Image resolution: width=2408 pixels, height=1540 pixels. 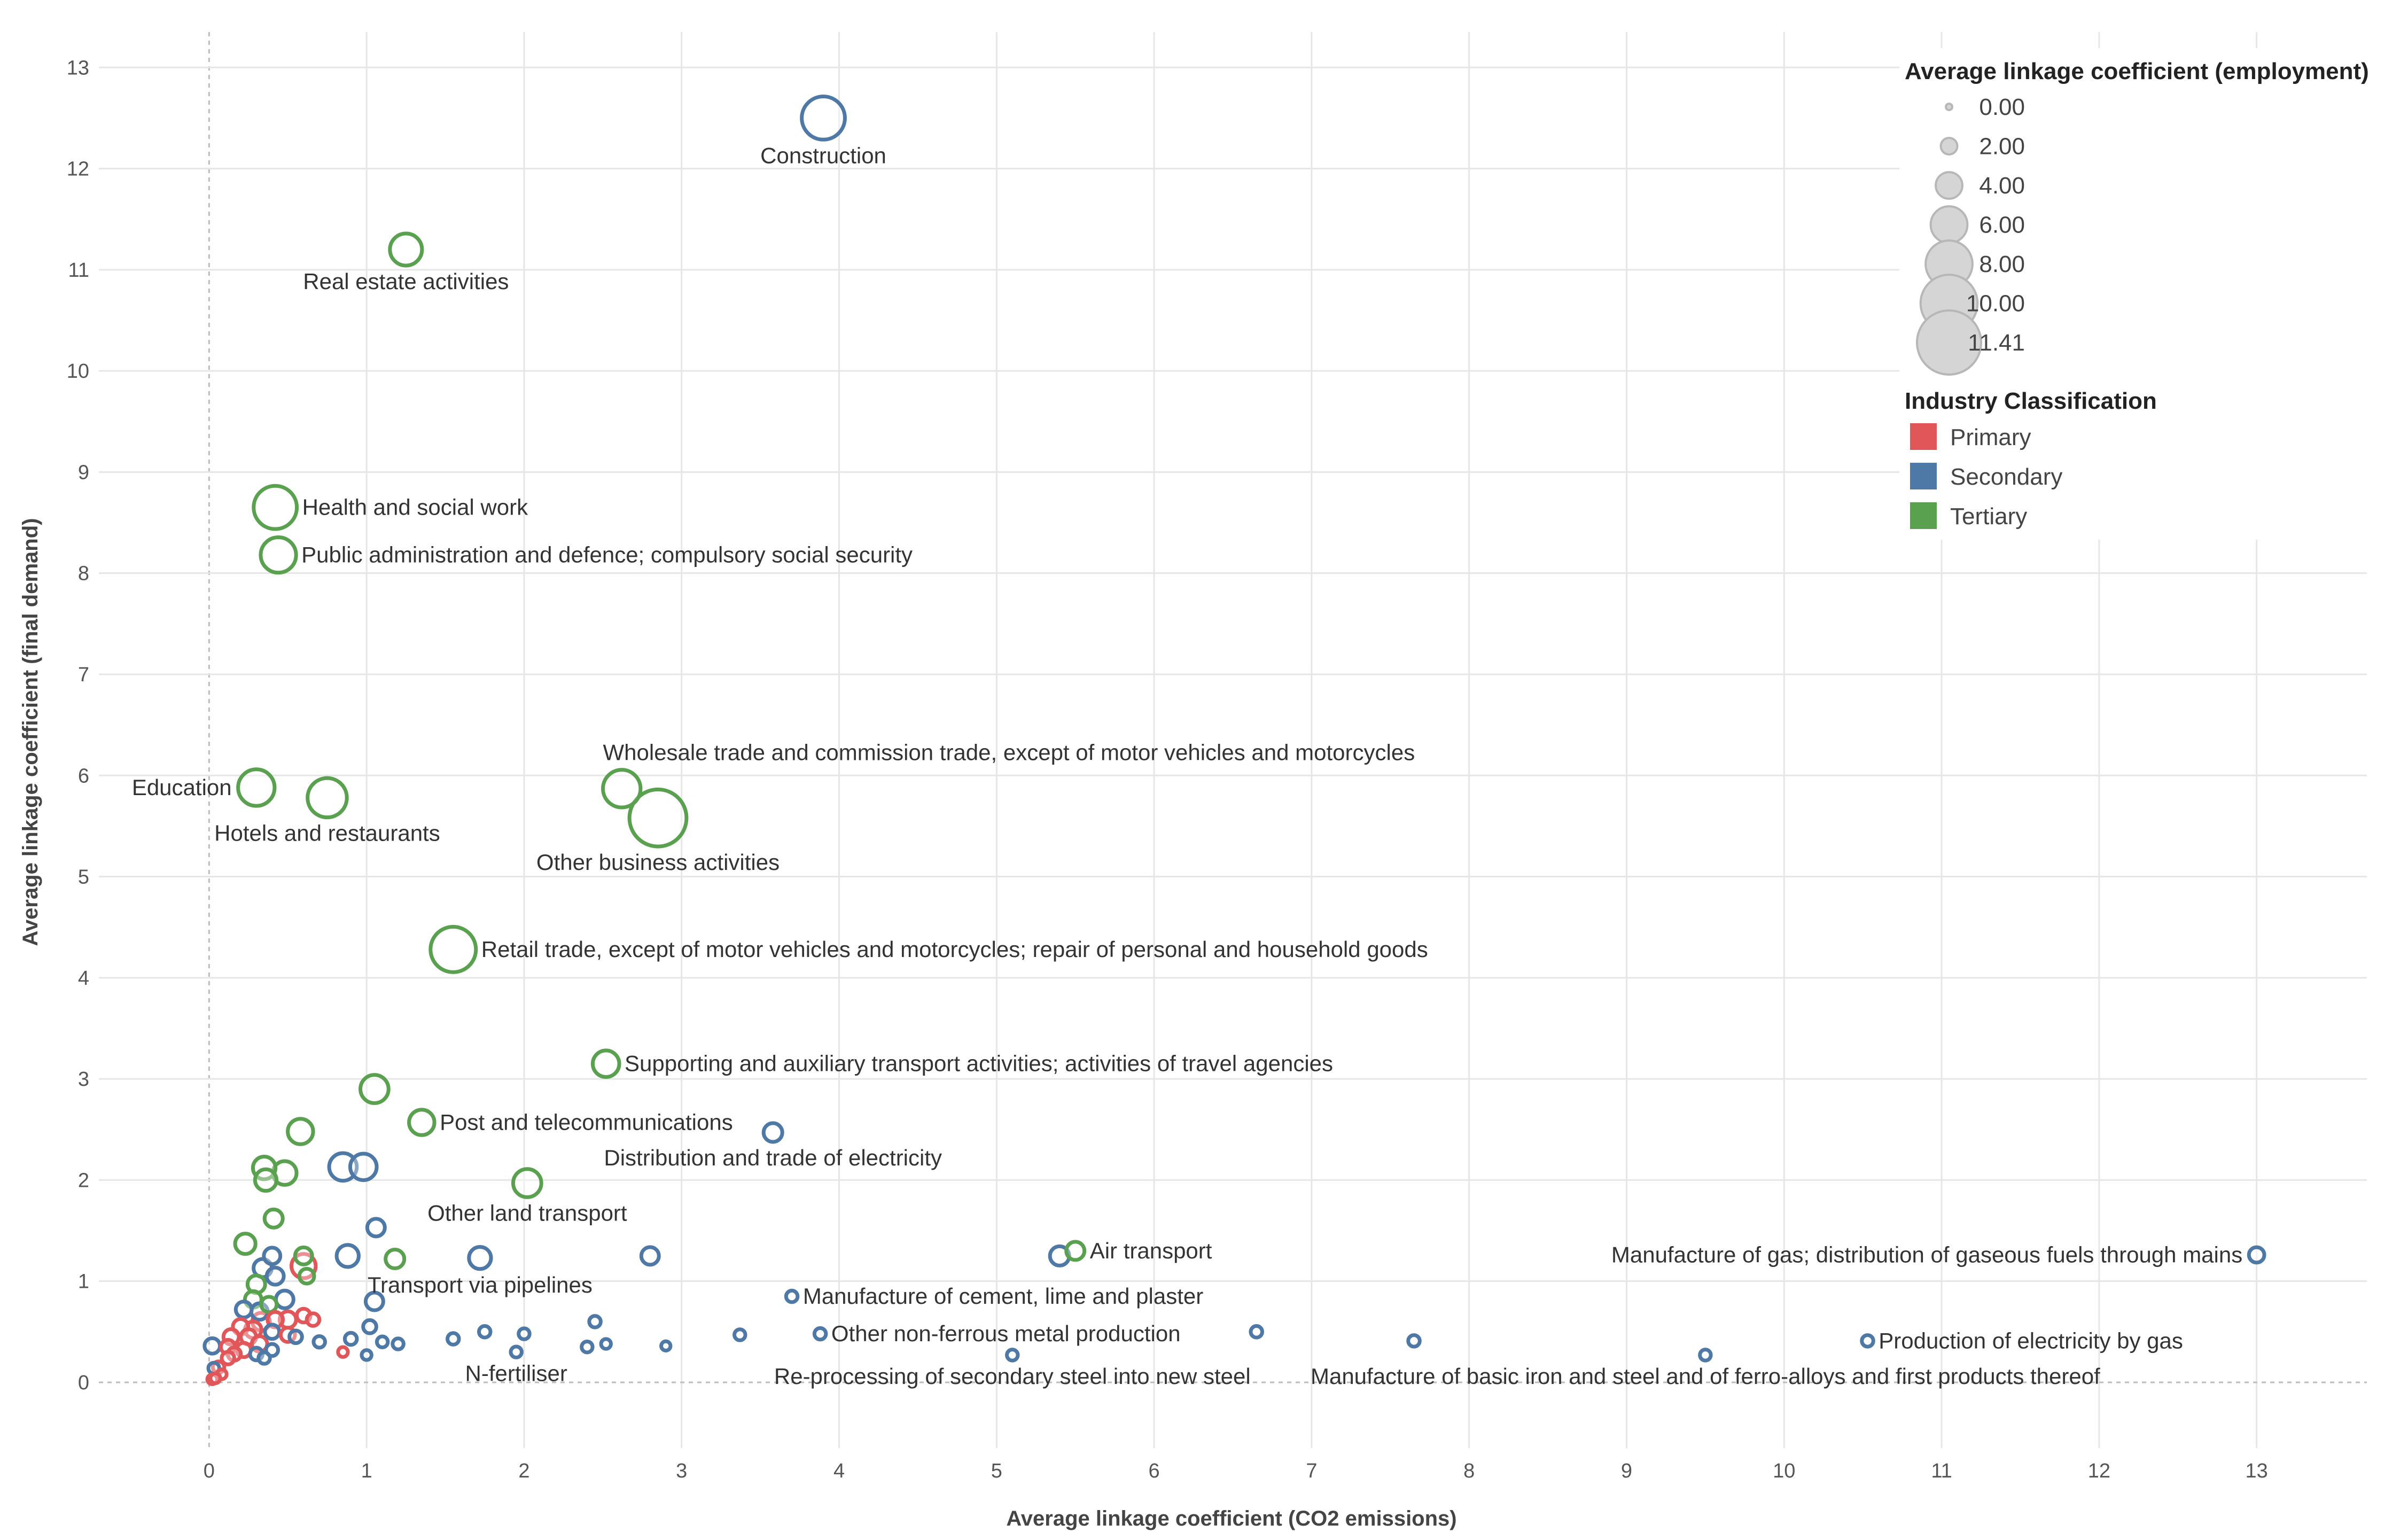 I want to click on y-tick-label: 8, so click(x=83, y=574).